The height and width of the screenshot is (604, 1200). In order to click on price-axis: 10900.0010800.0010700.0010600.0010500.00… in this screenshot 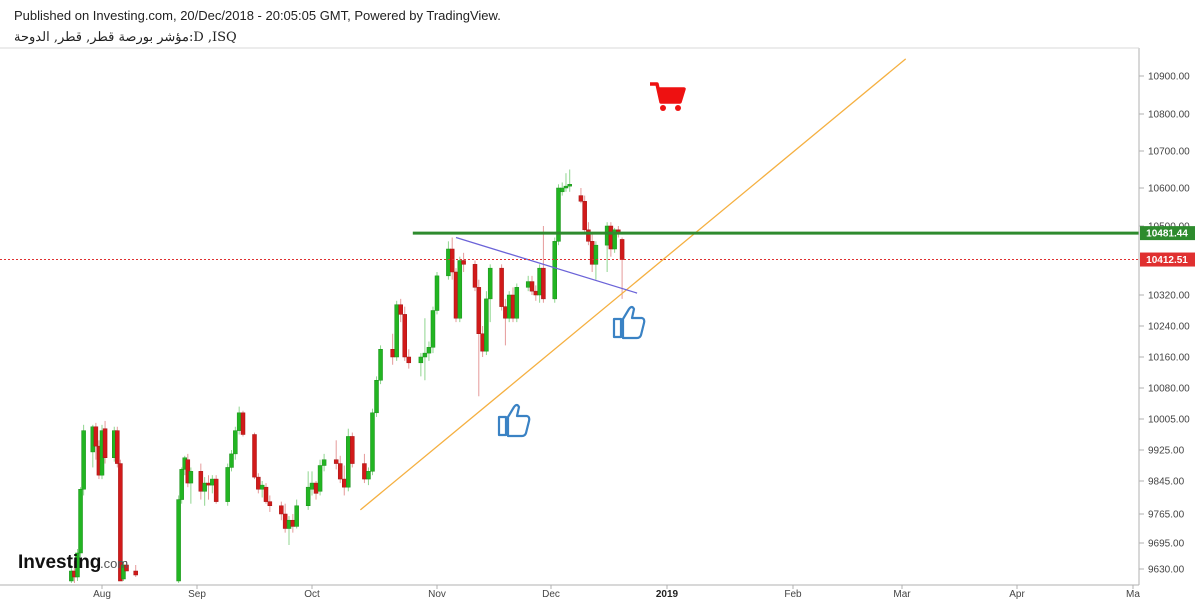, I will do `click(1164, 324)`.